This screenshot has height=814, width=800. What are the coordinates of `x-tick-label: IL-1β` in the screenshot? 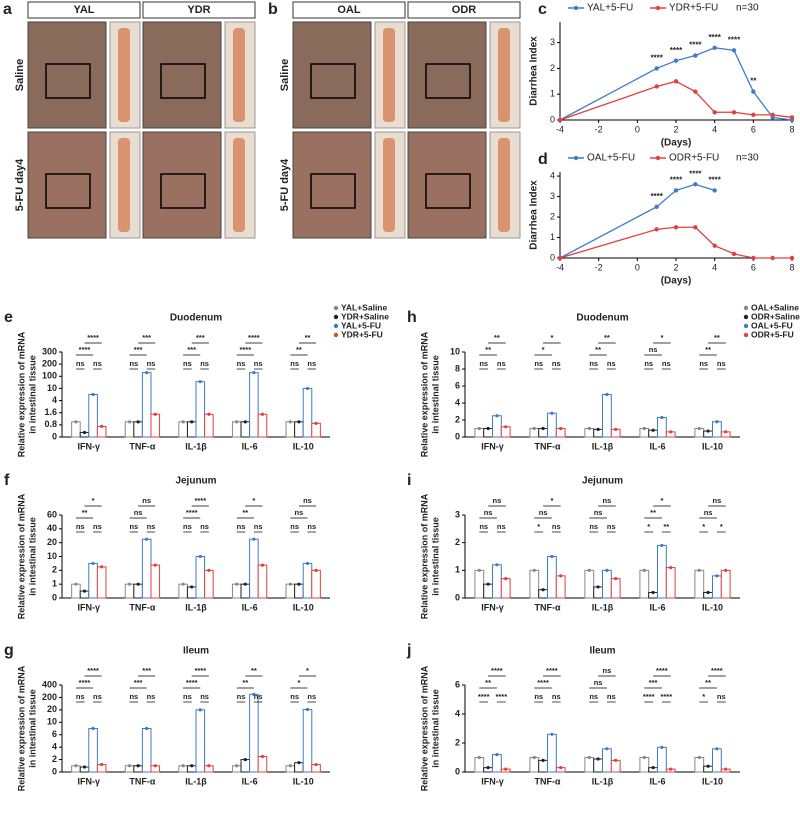 It's located at (603, 607).